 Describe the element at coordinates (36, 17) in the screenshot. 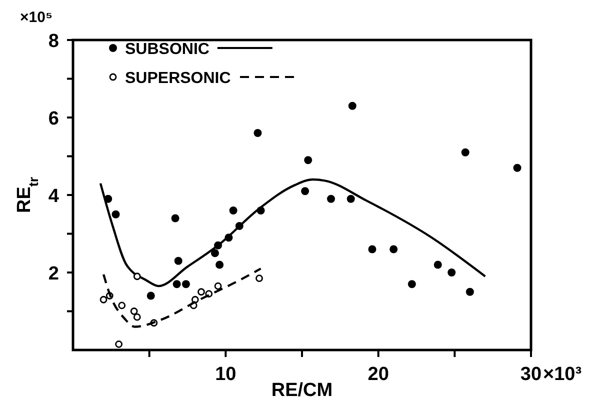

I see `text: ×10⁵` at that location.